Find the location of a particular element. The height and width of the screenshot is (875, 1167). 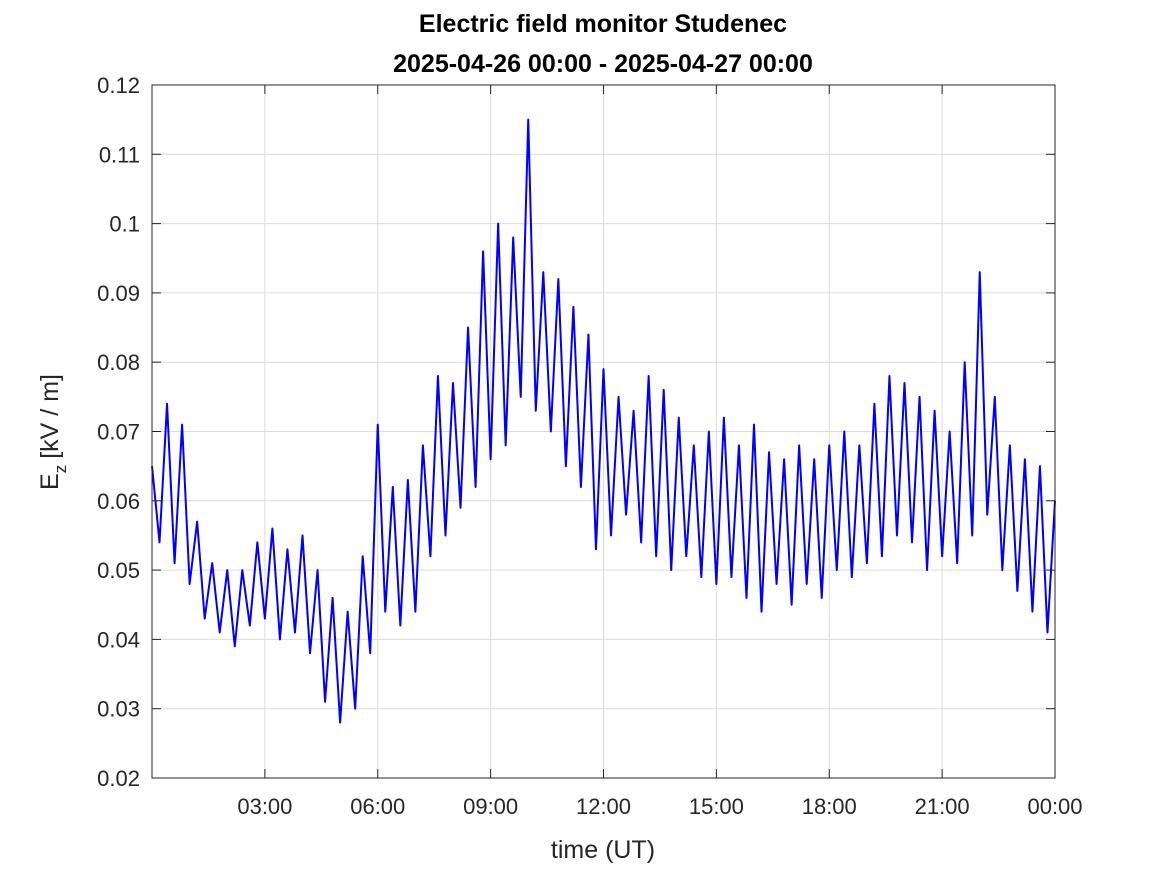

x-tick-label: 09:00 is located at coordinates (490, 806).